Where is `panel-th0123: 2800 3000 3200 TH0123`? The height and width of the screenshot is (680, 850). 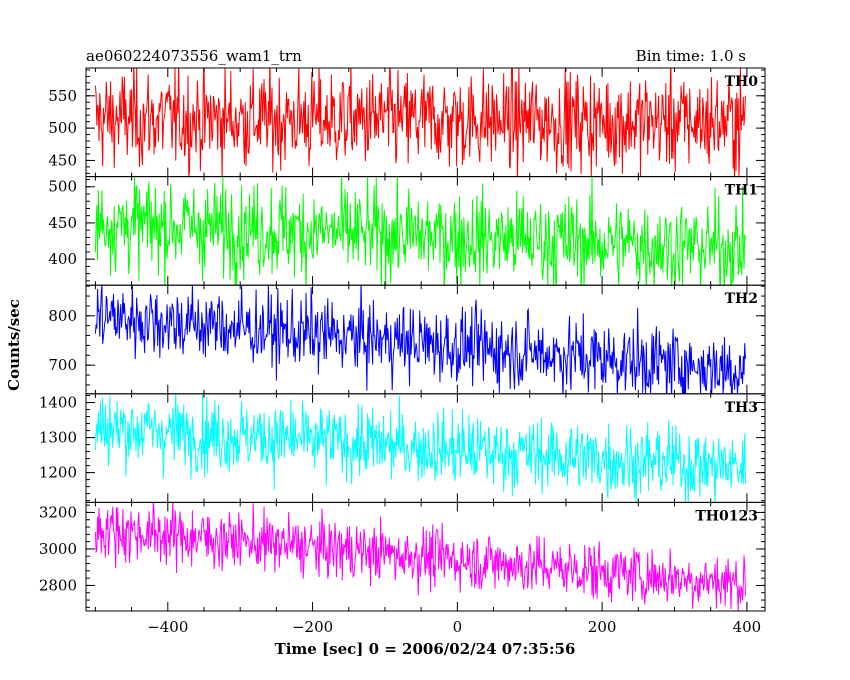 panel-th0123: 2800 3000 3200 TH0123 is located at coordinates (402, 556).